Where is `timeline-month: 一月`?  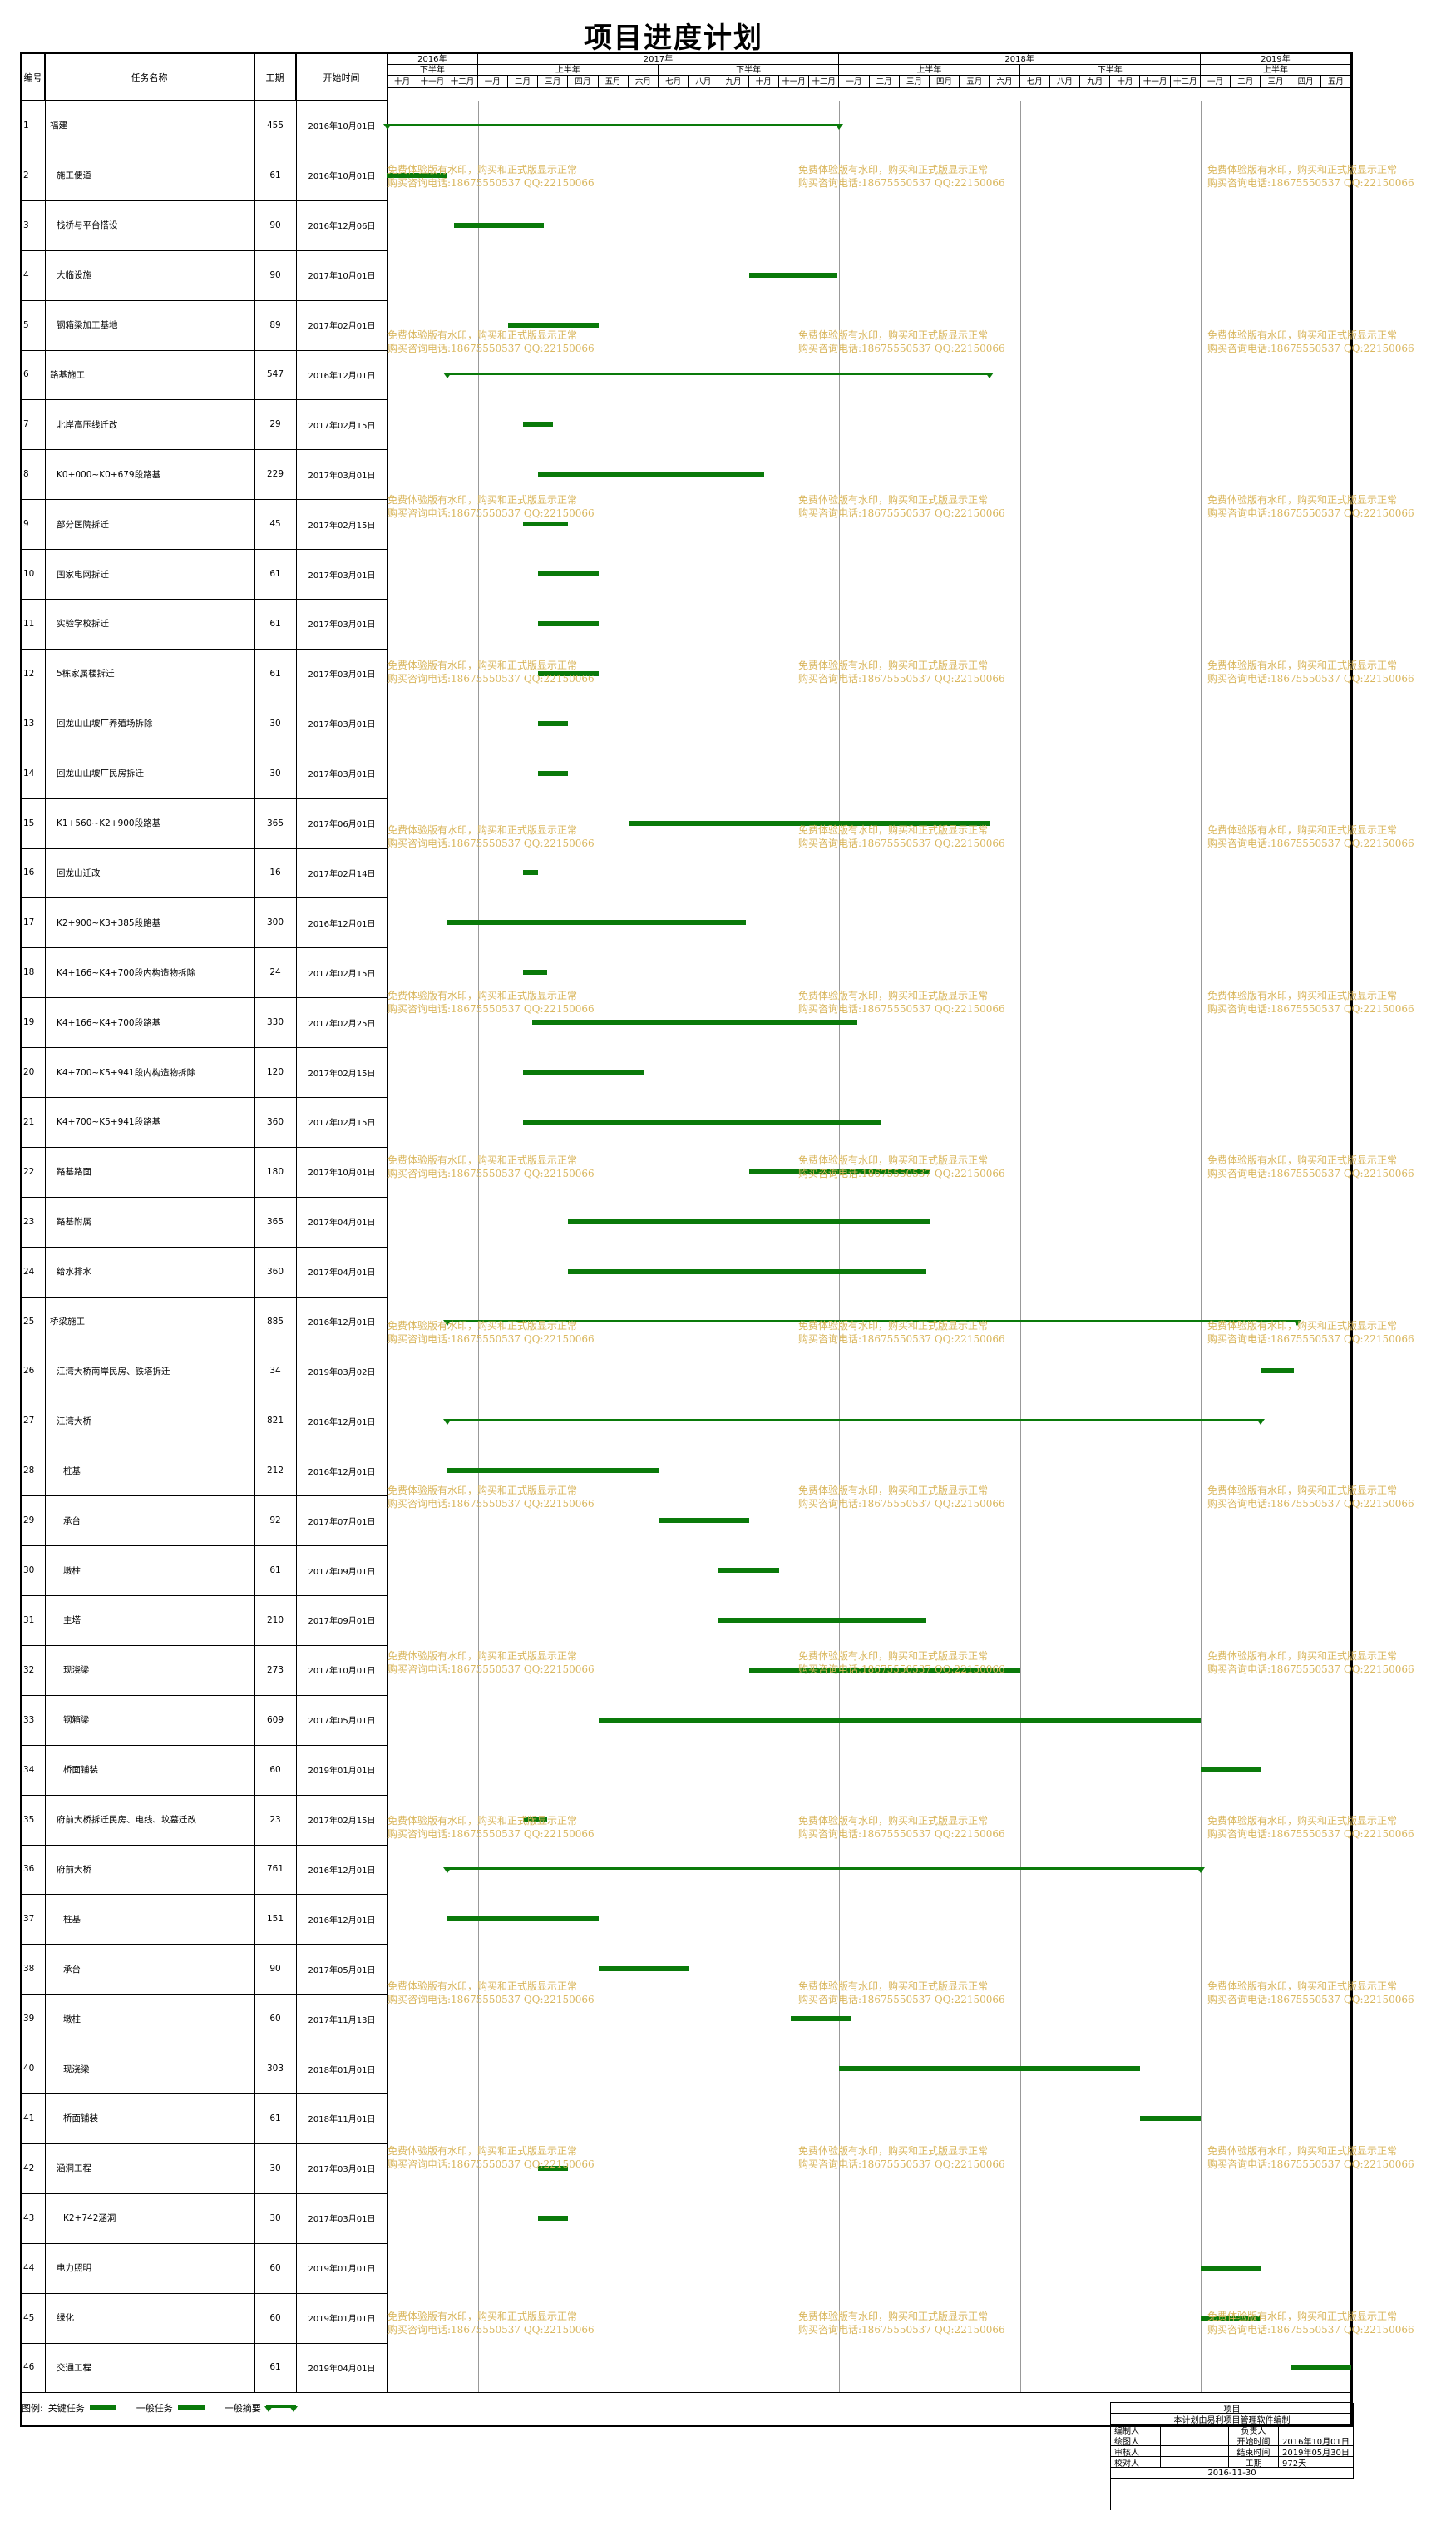 timeline-month: 一月 is located at coordinates (492, 82).